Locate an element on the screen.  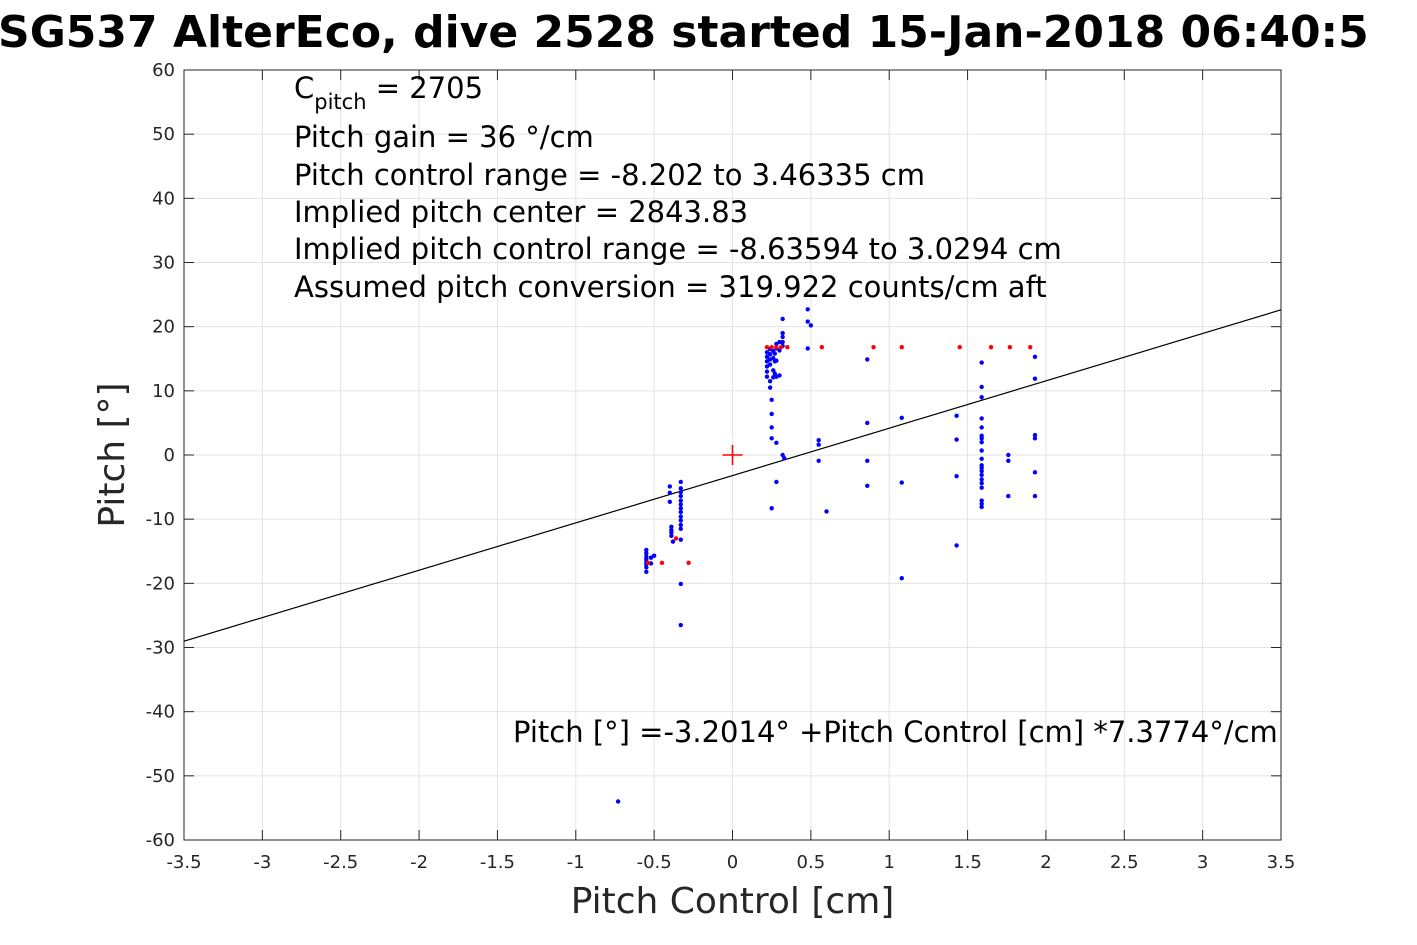
y-tick-label: 50 is located at coordinates (163, 134).